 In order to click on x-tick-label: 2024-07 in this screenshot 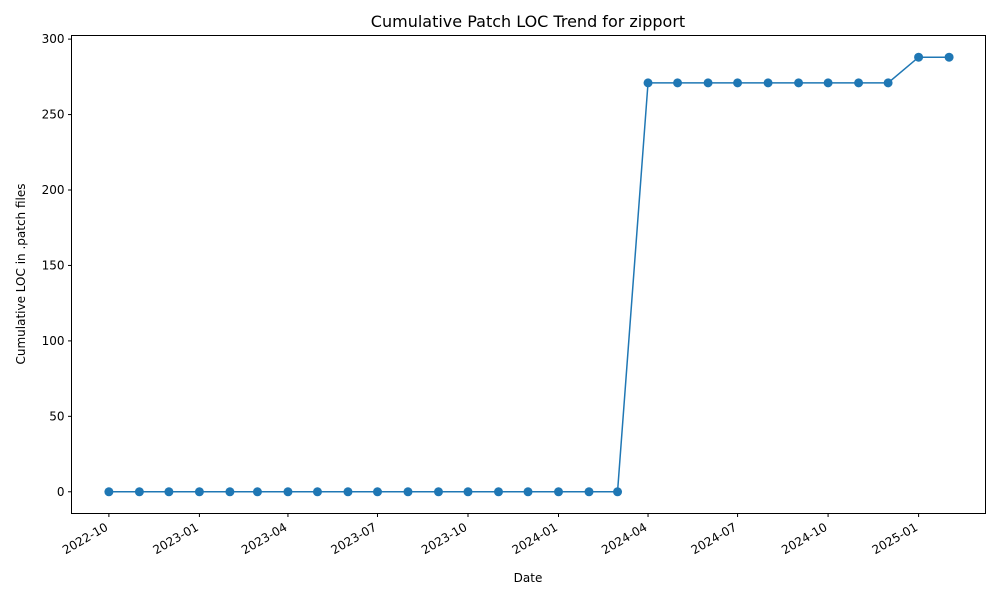, I will do `click(714, 538)`.